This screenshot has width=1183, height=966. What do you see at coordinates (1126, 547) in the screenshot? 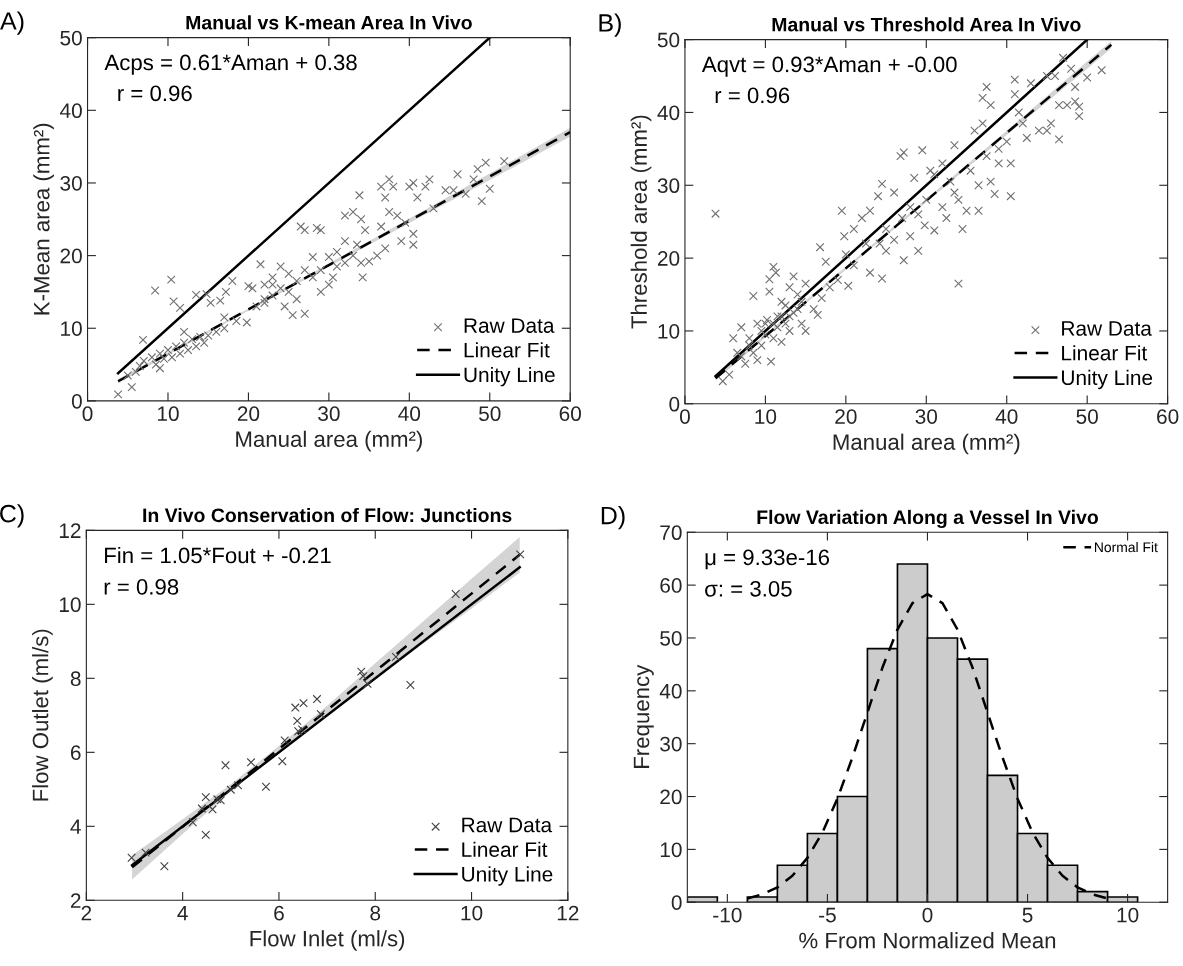
I see `legend-label: Normal Fit` at bounding box center [1126, 547].